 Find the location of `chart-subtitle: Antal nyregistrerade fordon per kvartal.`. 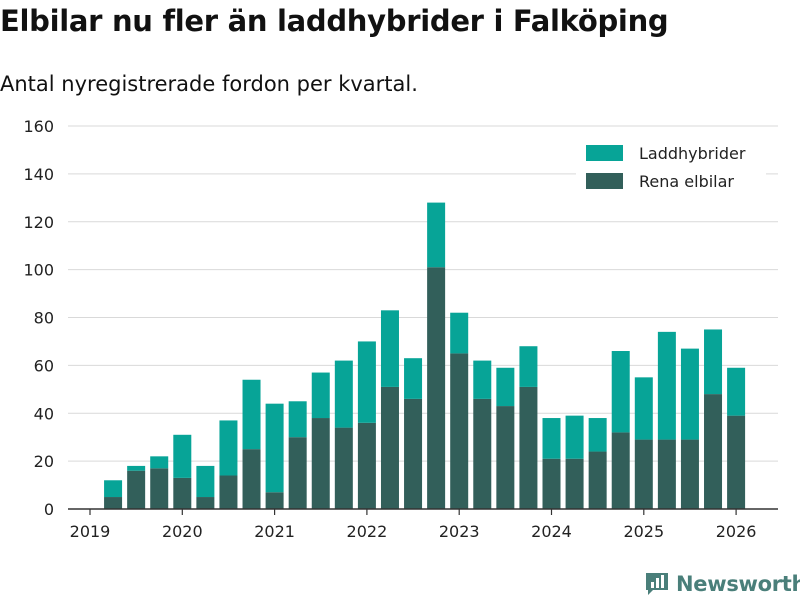

chart-subtitle: Antal nyregistrerade fordon per kvartal. is located at coordinates (209, 84).